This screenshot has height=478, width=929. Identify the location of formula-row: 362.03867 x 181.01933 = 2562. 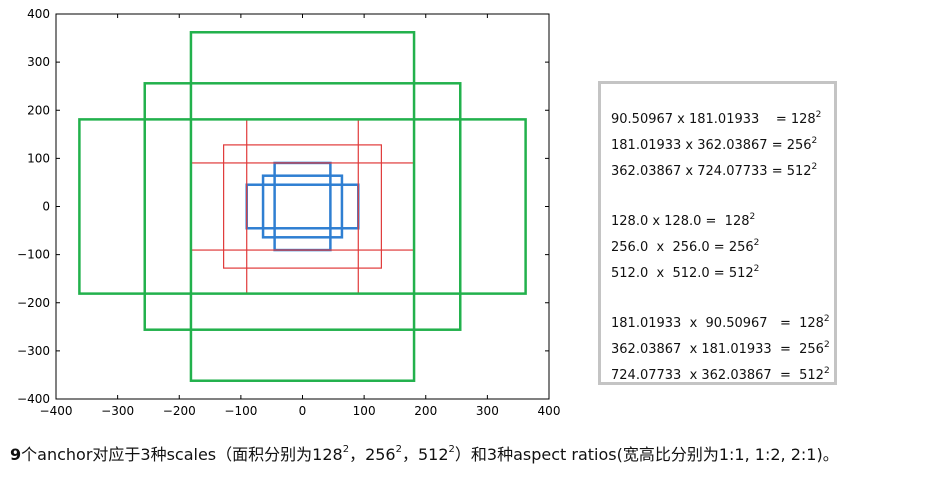
(720, 347).